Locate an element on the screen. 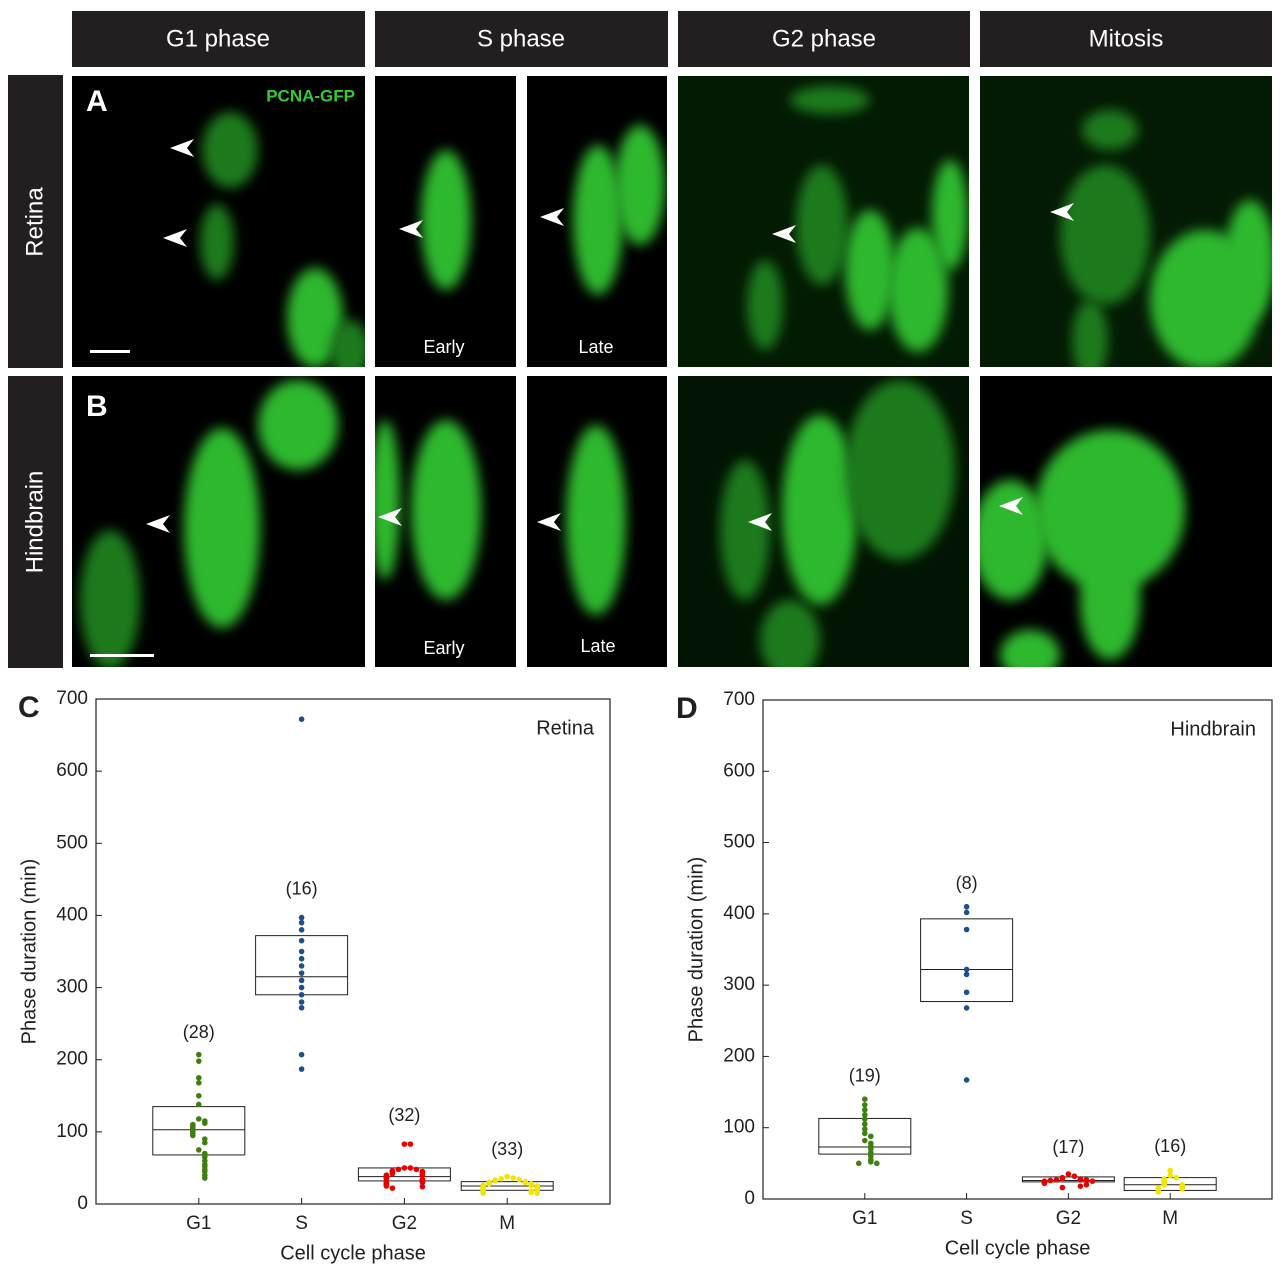 This screenshot has width=1280, height=1273. stage-label: Early is located at coordinates (443, 347).